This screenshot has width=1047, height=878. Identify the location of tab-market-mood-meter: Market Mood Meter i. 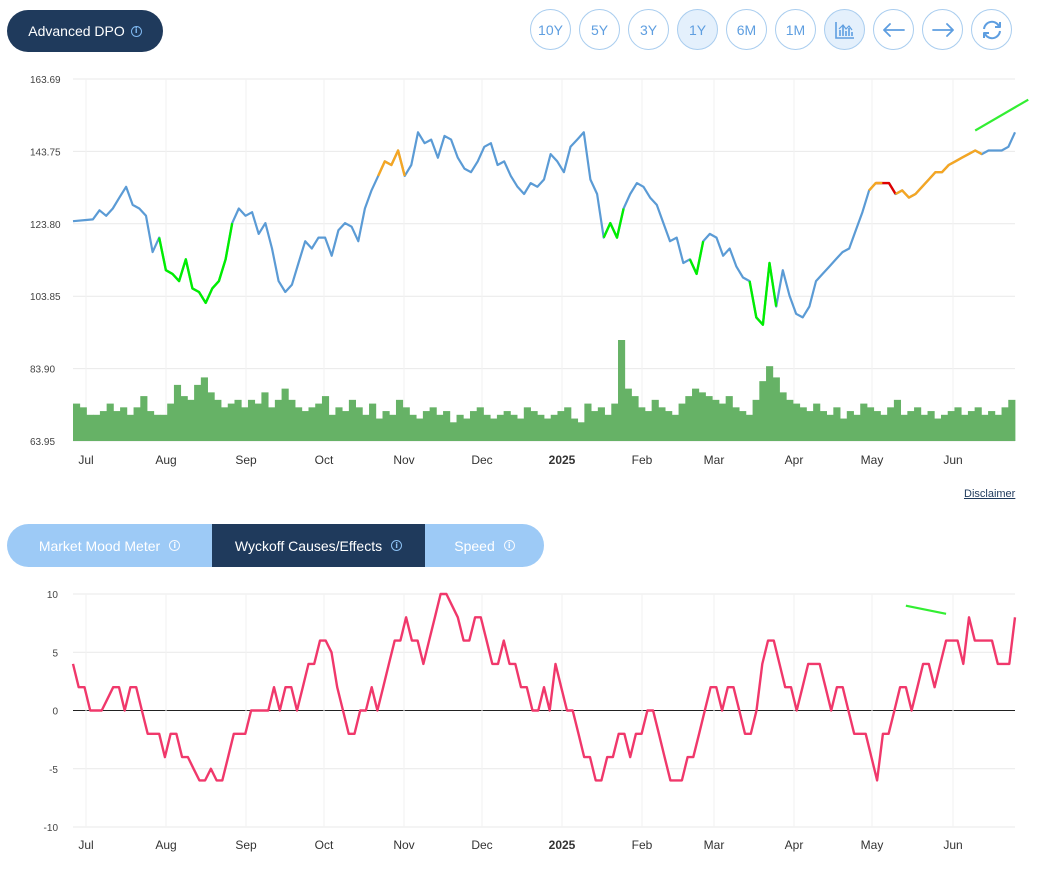
(109, 545).